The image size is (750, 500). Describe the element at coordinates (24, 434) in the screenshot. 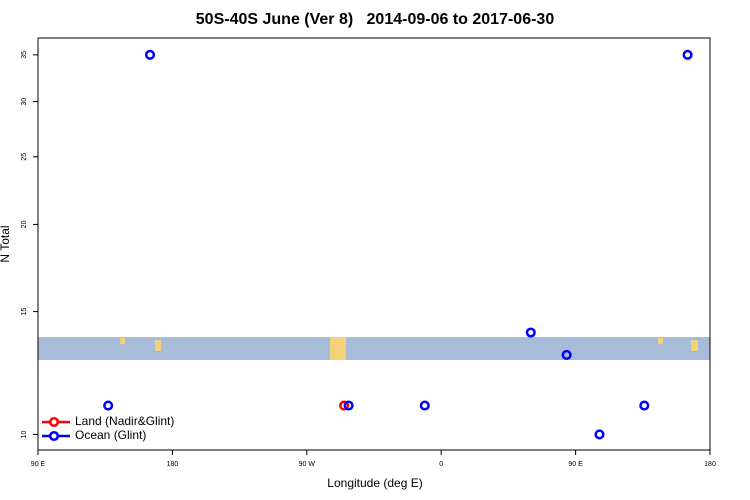

I see `y-tick-label: 10` at that location.